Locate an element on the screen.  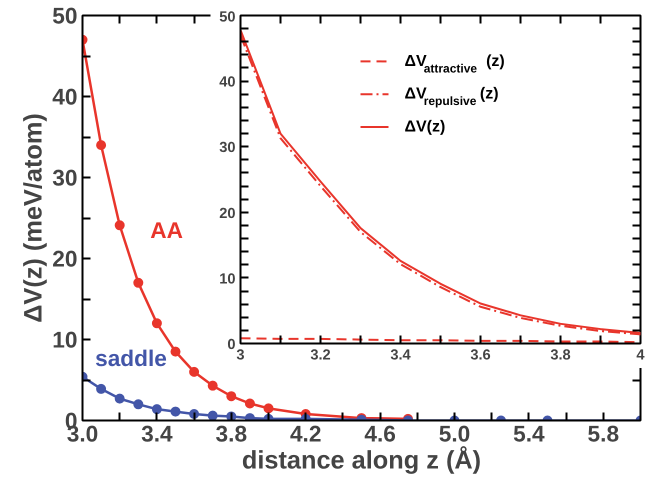
x-axis-title: distance along z (Å) is located at coordinates (362, 460).